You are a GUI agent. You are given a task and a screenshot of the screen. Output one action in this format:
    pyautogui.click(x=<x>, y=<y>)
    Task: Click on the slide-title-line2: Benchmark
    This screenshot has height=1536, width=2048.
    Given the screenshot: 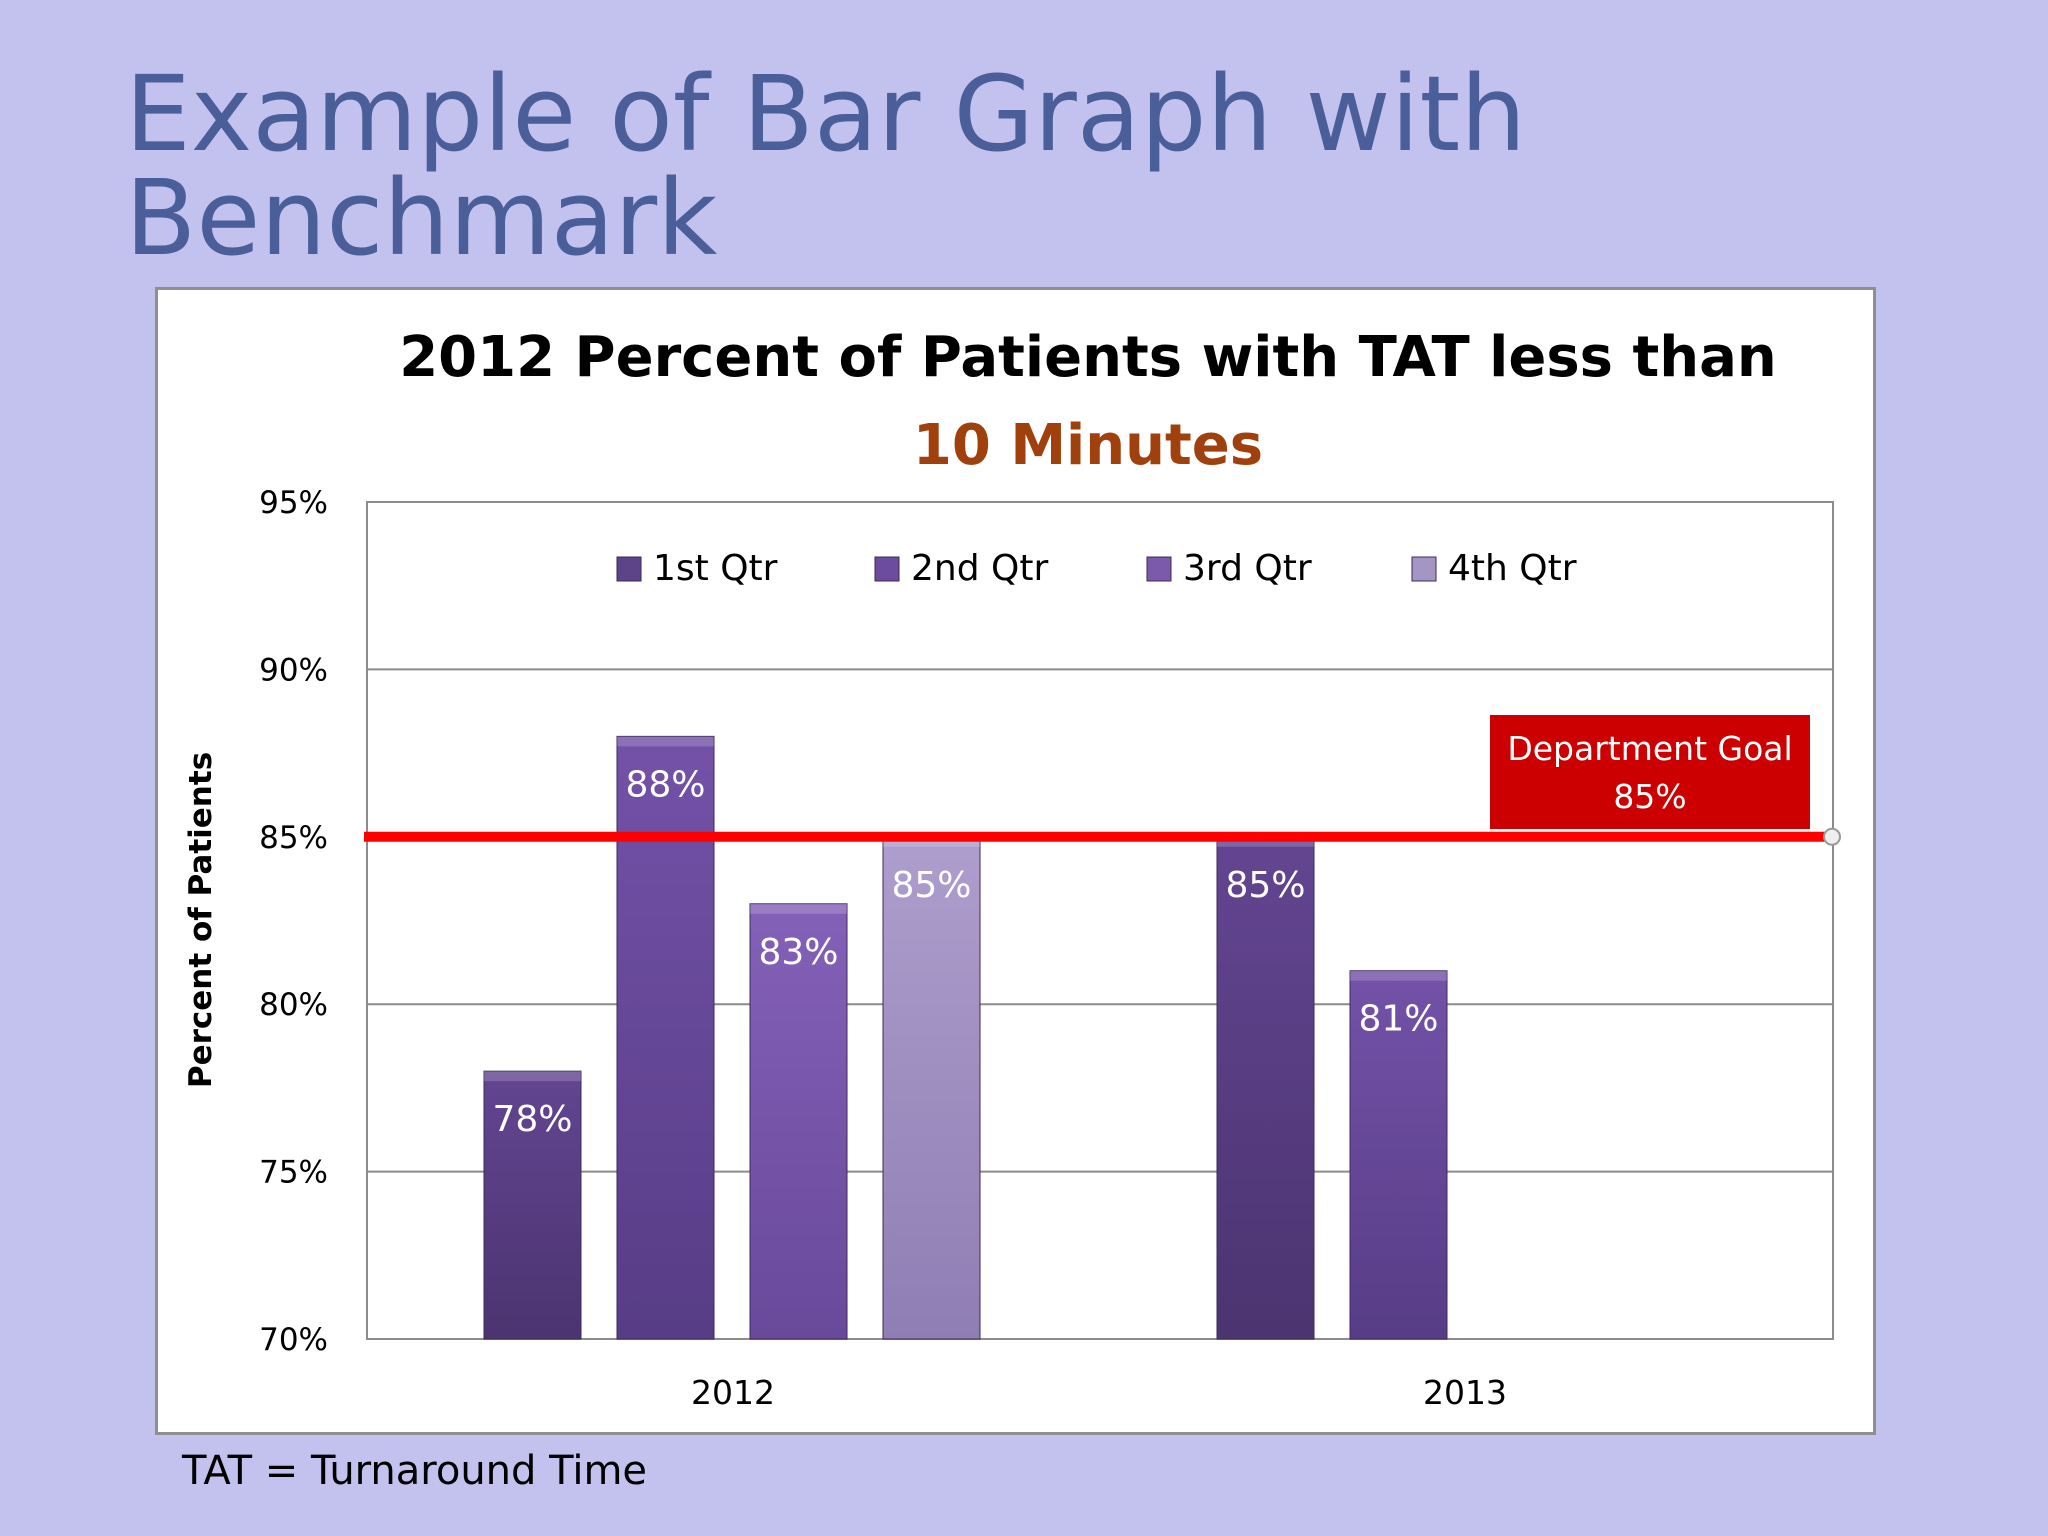 What is the action you would take?
    pyautogui.click(x=421, y=218)
    